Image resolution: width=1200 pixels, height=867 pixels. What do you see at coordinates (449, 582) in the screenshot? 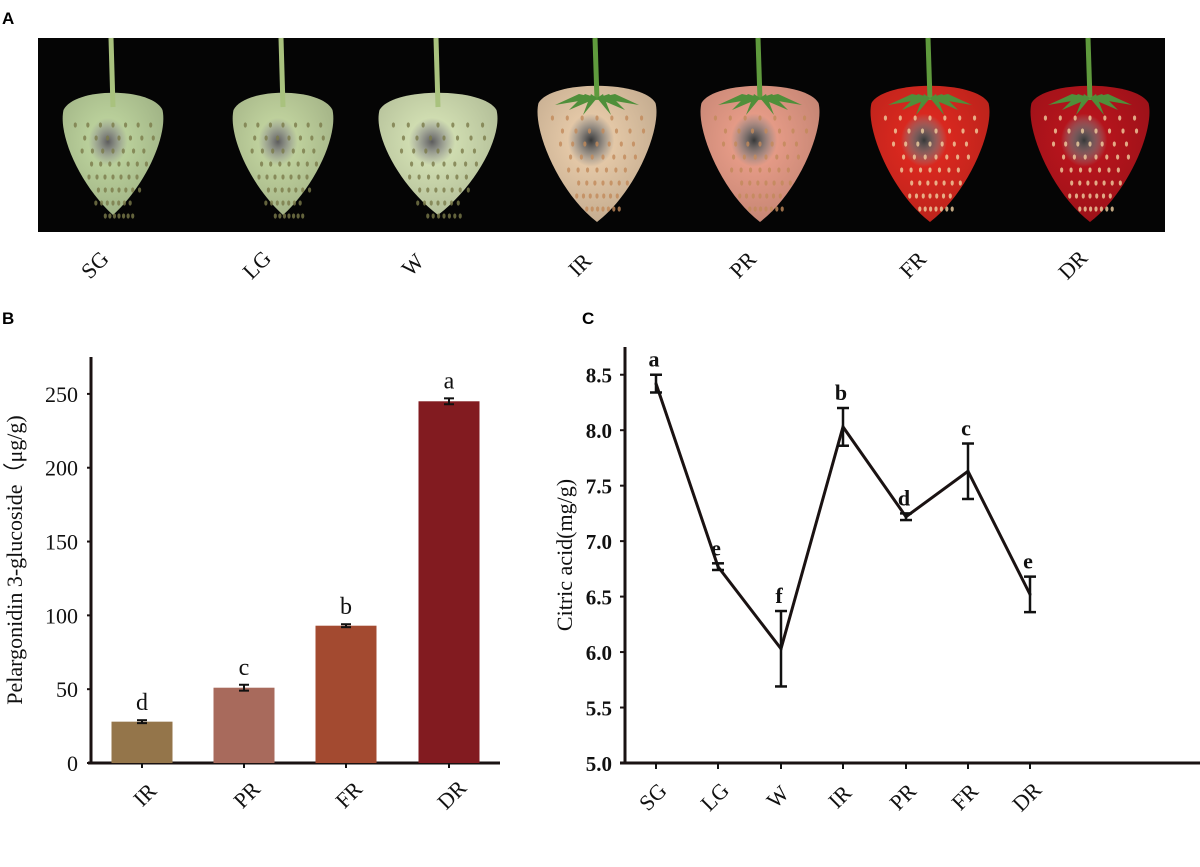
I see `bar-dr` at bounding box center [449, 582].